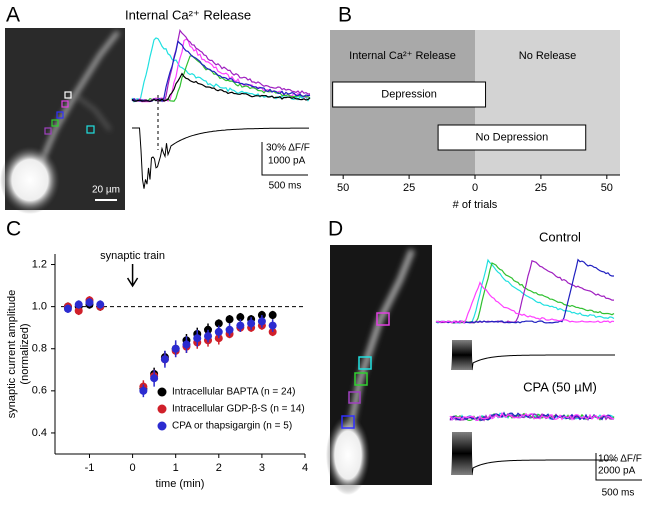 The height and width of the screenshot is (509, 649). What do you see at coordinates (132, 276) in the screenshot?
I see `annotation-arrow` at bounding box center [132, 276].